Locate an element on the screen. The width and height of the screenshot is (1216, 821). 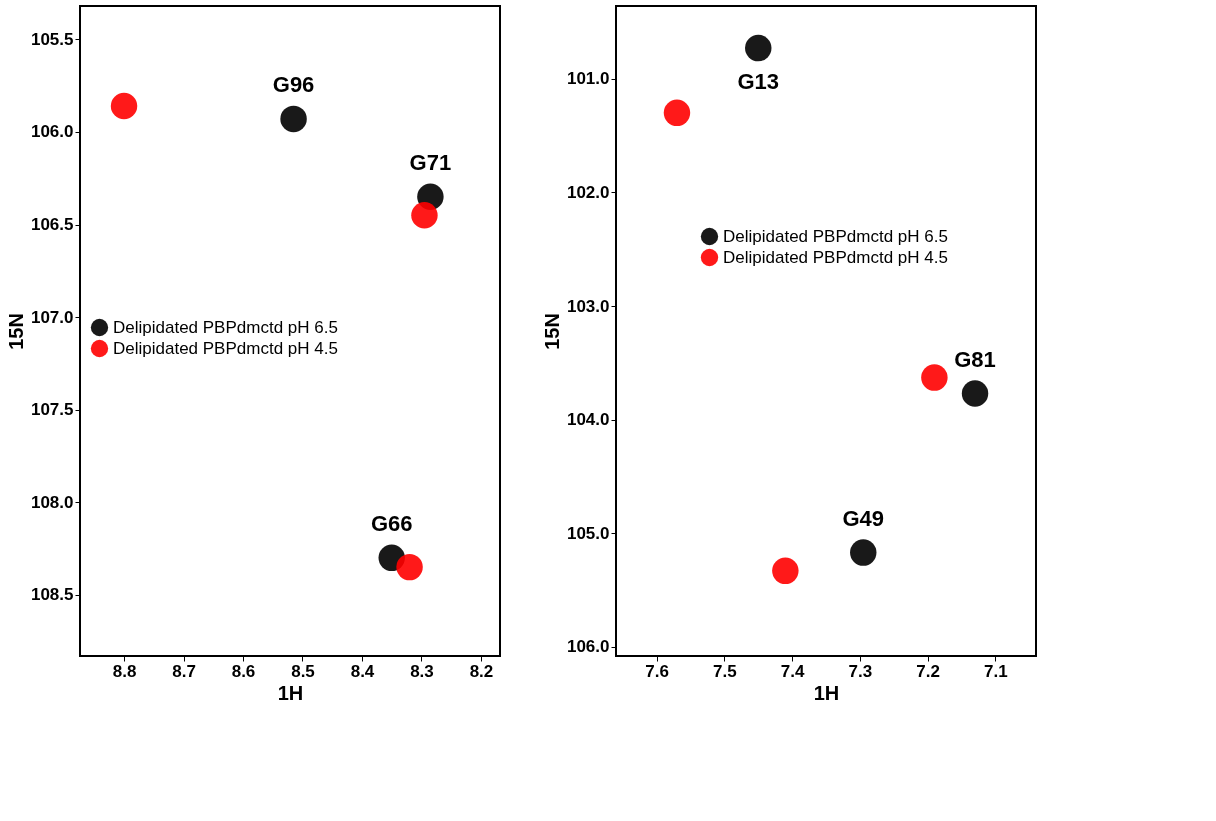
y-tick-label: 106.5 is located at coordinates (52, 225).